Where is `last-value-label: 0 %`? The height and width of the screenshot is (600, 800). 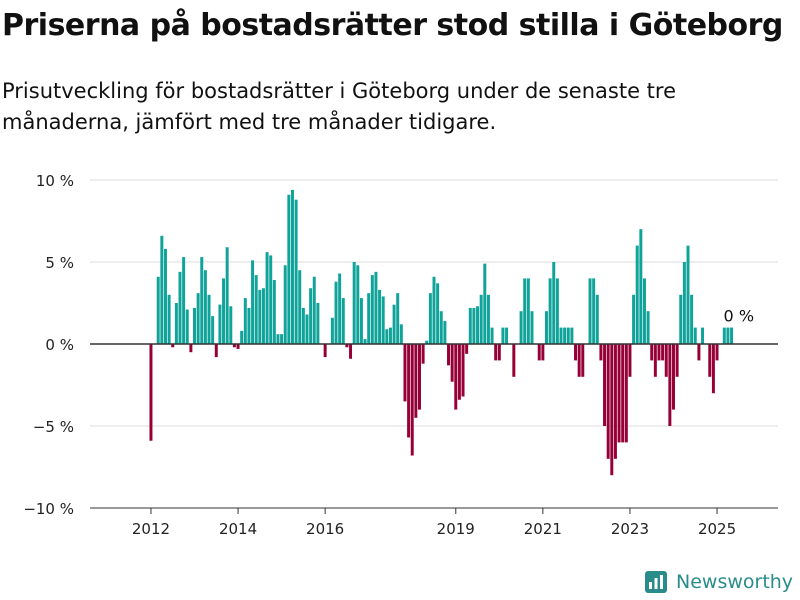
last-value-label: 0 % is located at coordinates (739, 316).